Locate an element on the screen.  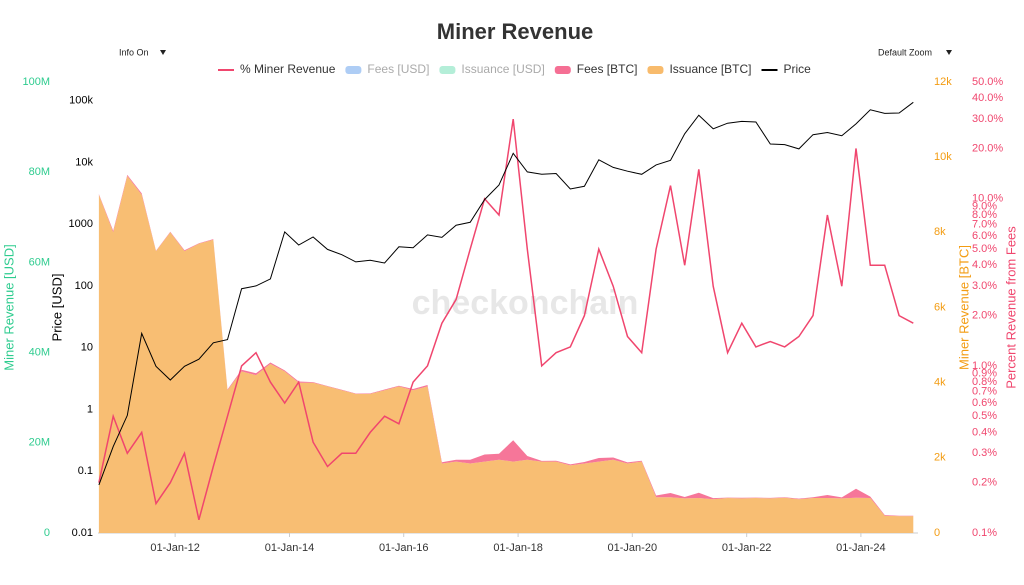
y-tick-label: 60M is located at coordinates (39, 262).